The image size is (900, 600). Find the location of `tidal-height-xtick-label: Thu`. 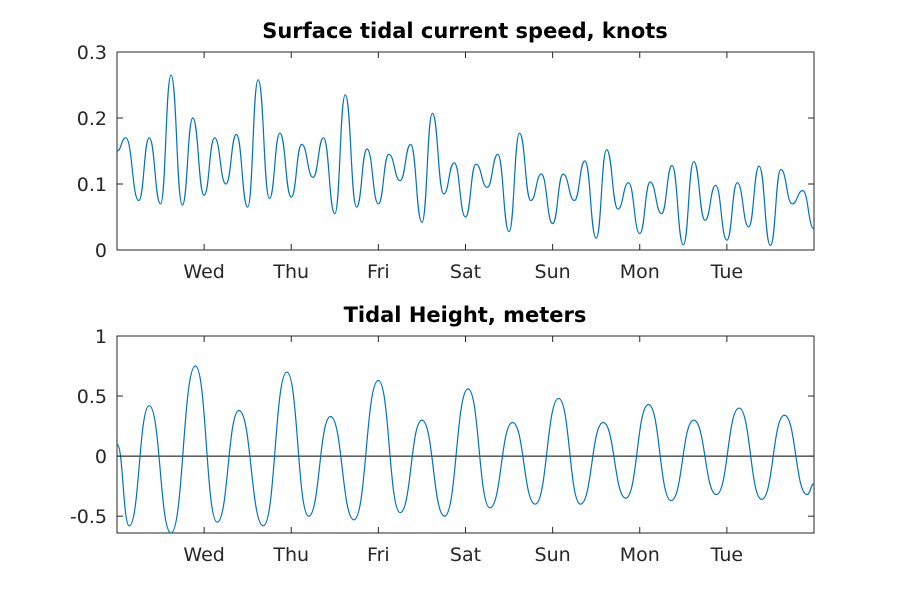

tidal-height-xtick-label: Thu is located at coordinates (290, 555).